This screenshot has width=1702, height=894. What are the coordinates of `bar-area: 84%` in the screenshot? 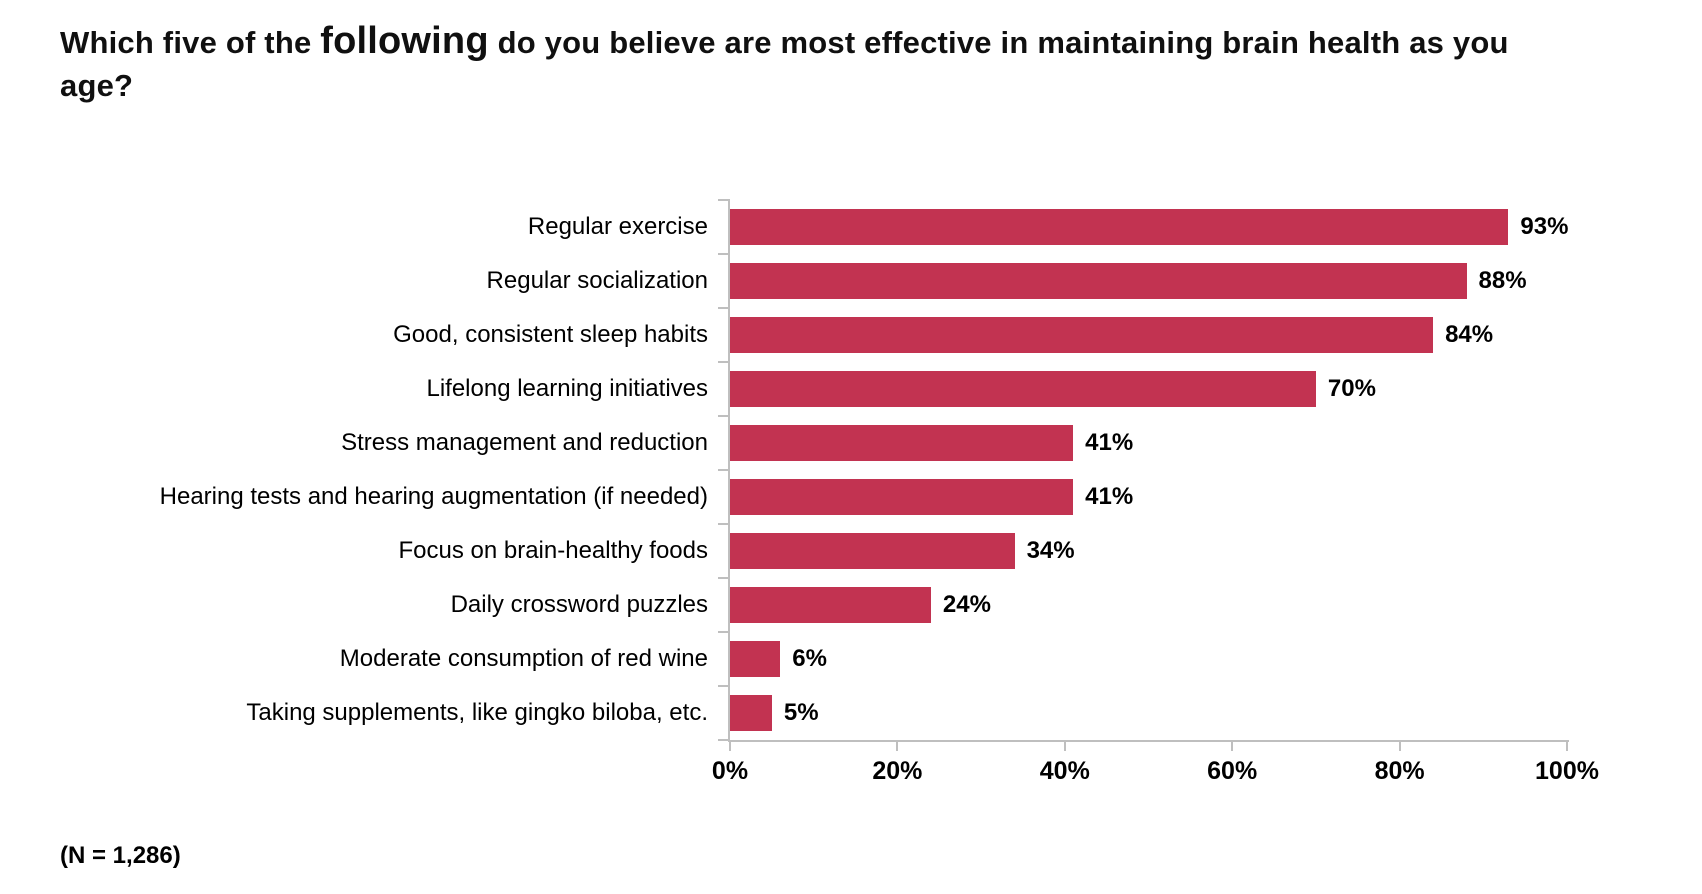 It's located at (1148, 335).